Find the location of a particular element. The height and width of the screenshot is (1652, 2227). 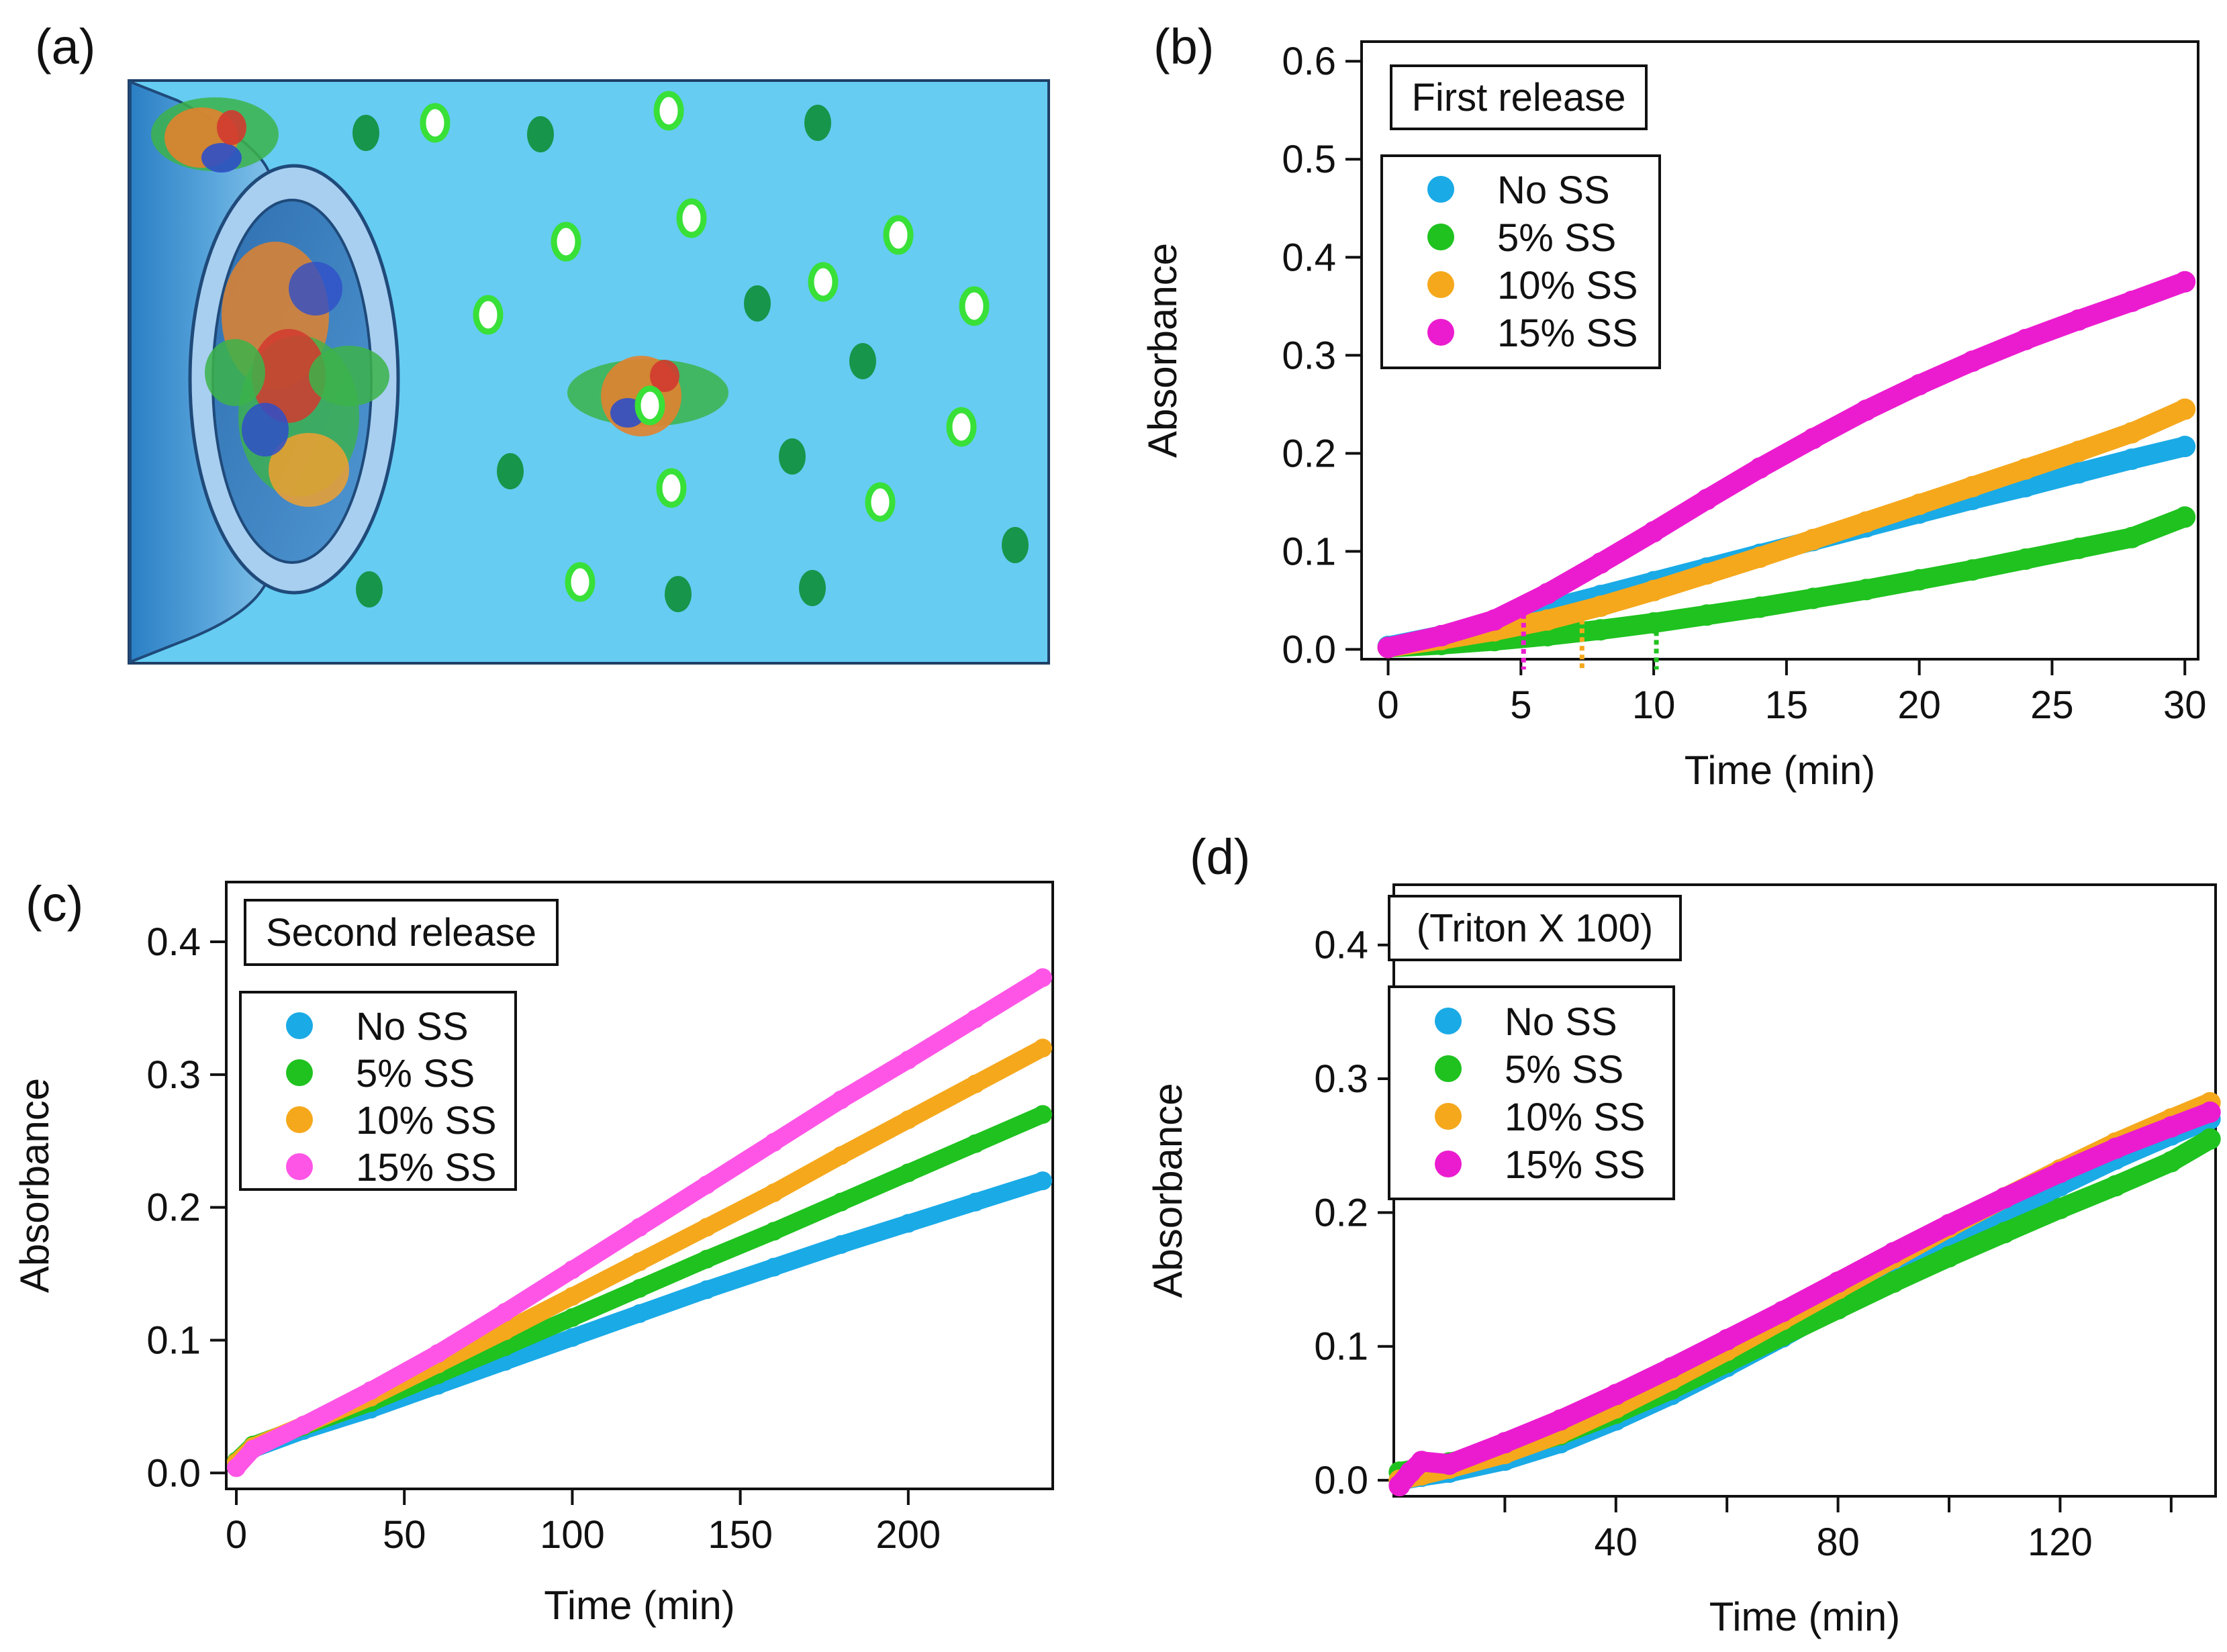

y-tick-label: 0.5 is located at coordinates (1309, 159).